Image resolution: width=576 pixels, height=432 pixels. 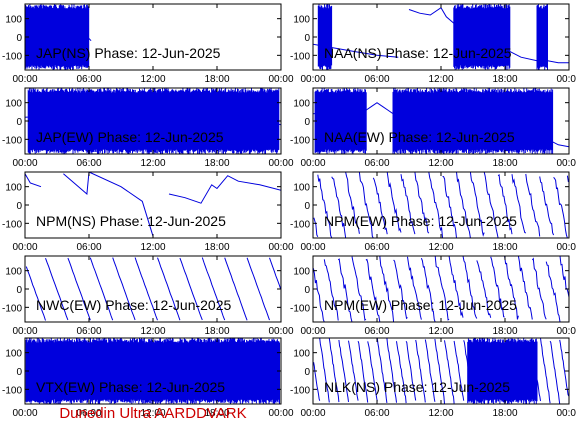 What do you see at coordinates (128, 53) in the screenshot?
I see `chart-title: JAP(NS) Phase: 12-Jun-2025` at bounding box center [128, 53].